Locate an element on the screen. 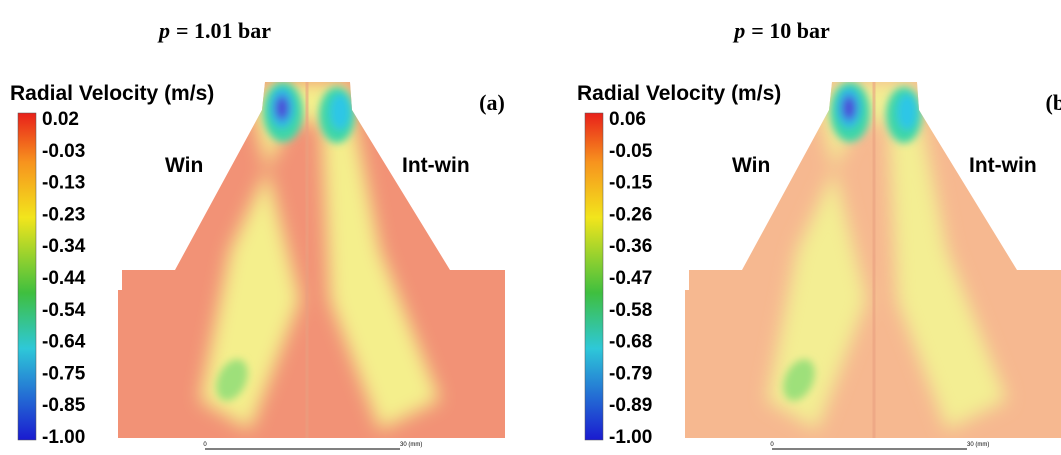  colorbar-tick-label: -0.79 is located at coordinates (630, 373).